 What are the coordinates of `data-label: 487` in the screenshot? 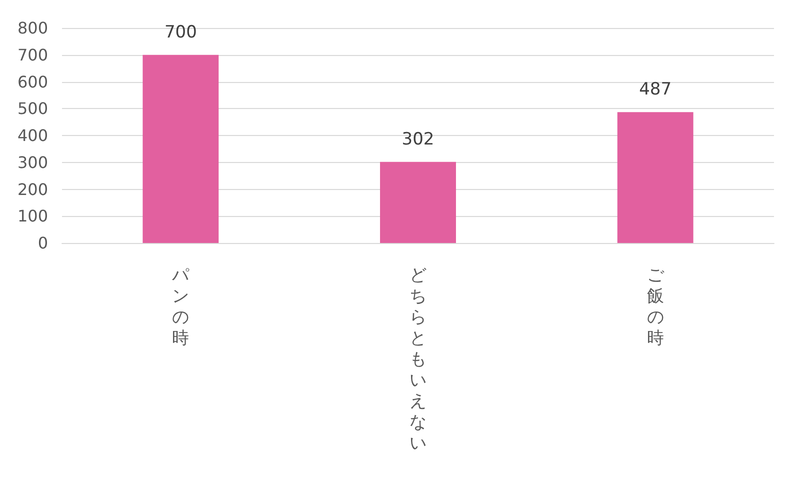 It's located at (655, 90).